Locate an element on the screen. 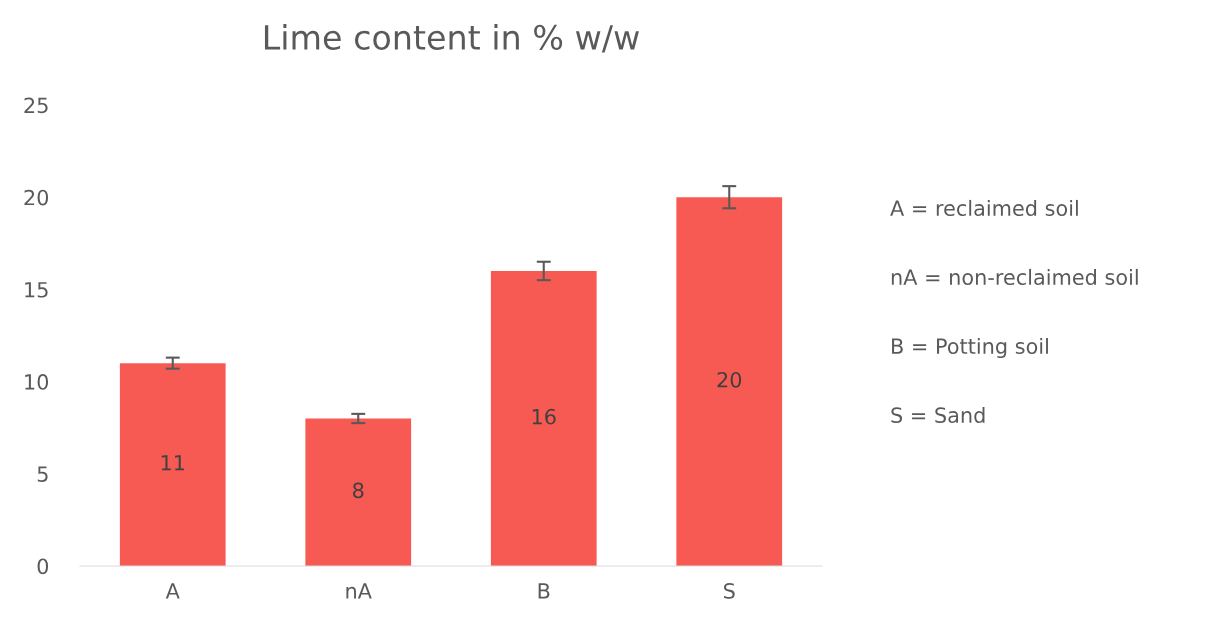  data-label: 20 is located at coordinates (729, 379).